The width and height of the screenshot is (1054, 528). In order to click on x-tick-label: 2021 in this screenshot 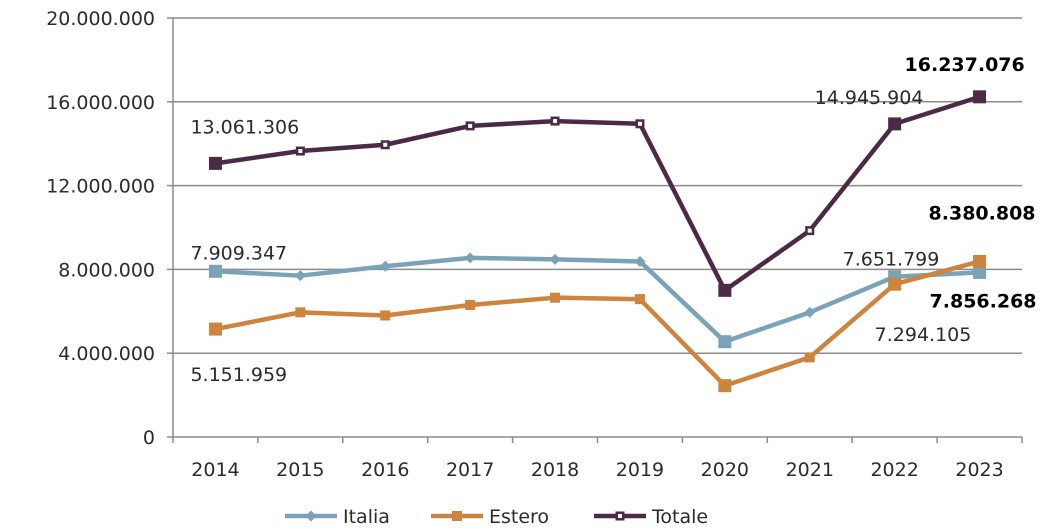, I will do `click(810, 470)`.